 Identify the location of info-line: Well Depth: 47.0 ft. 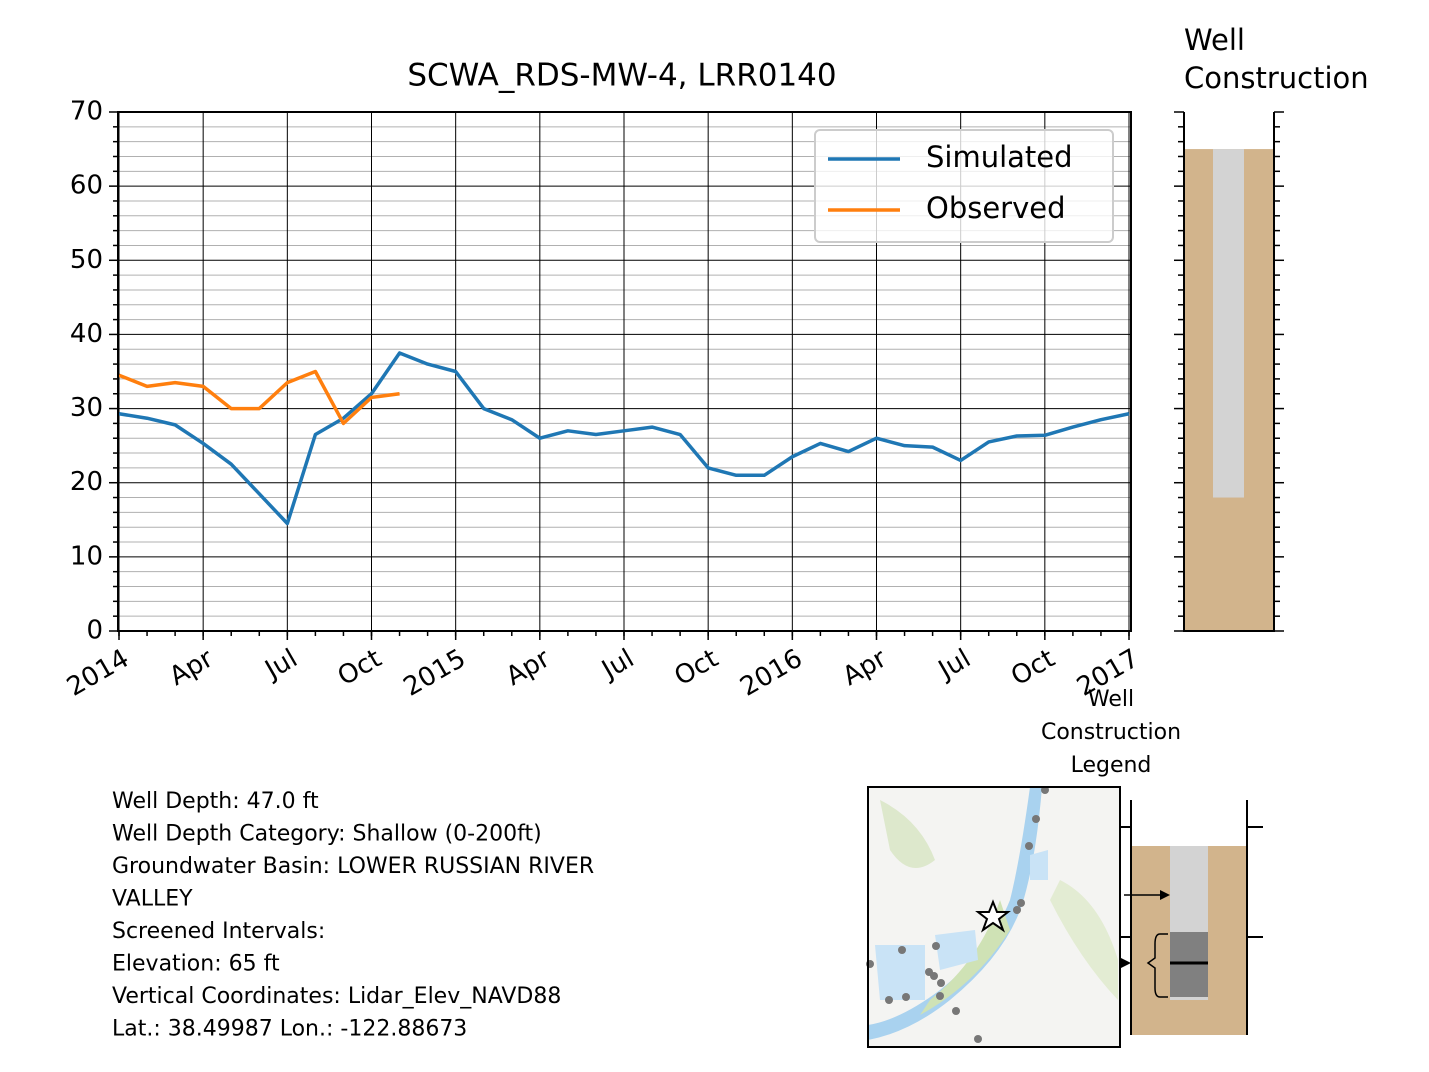
(215, 801).